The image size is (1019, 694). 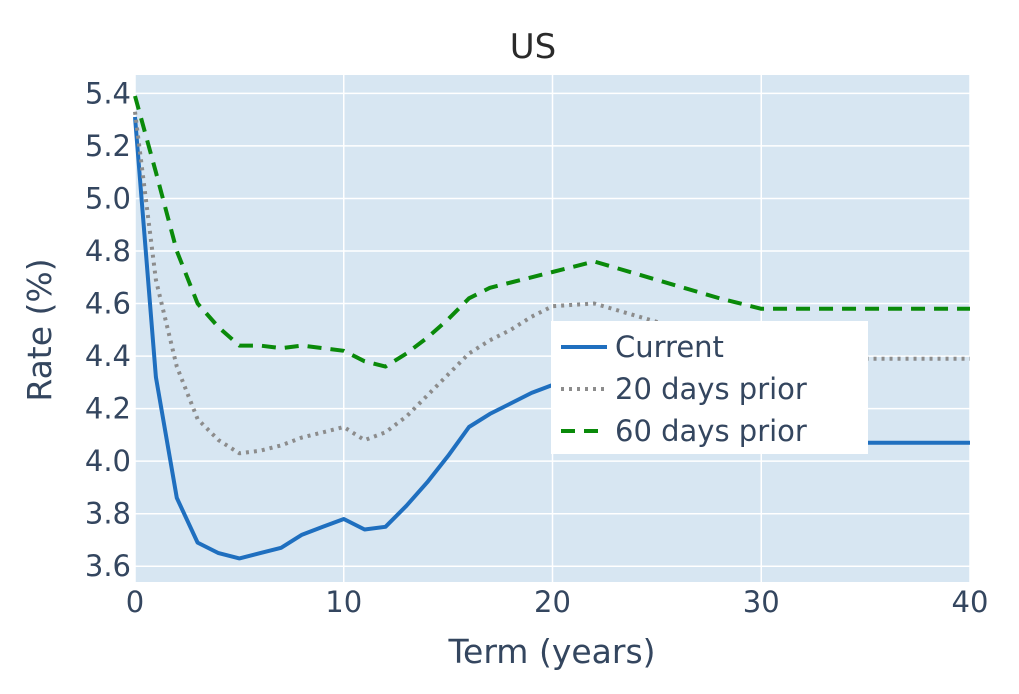 What do you see at coordinates (552, 602) in the screenshot?
I see `x-tick-label: 20` at bounding box center [552, 602].